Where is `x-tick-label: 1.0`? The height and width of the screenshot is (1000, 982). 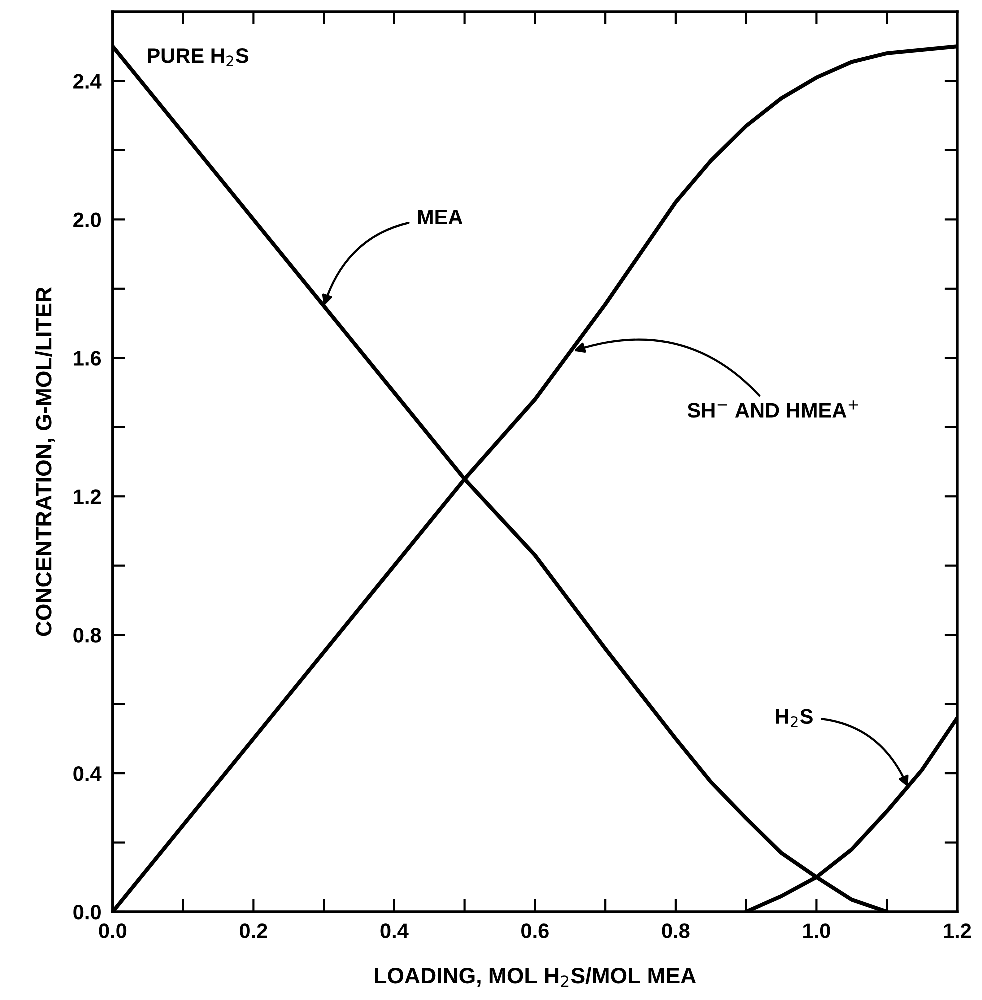
x-tick-label: 1.0 is located at coordinates (817, 931).